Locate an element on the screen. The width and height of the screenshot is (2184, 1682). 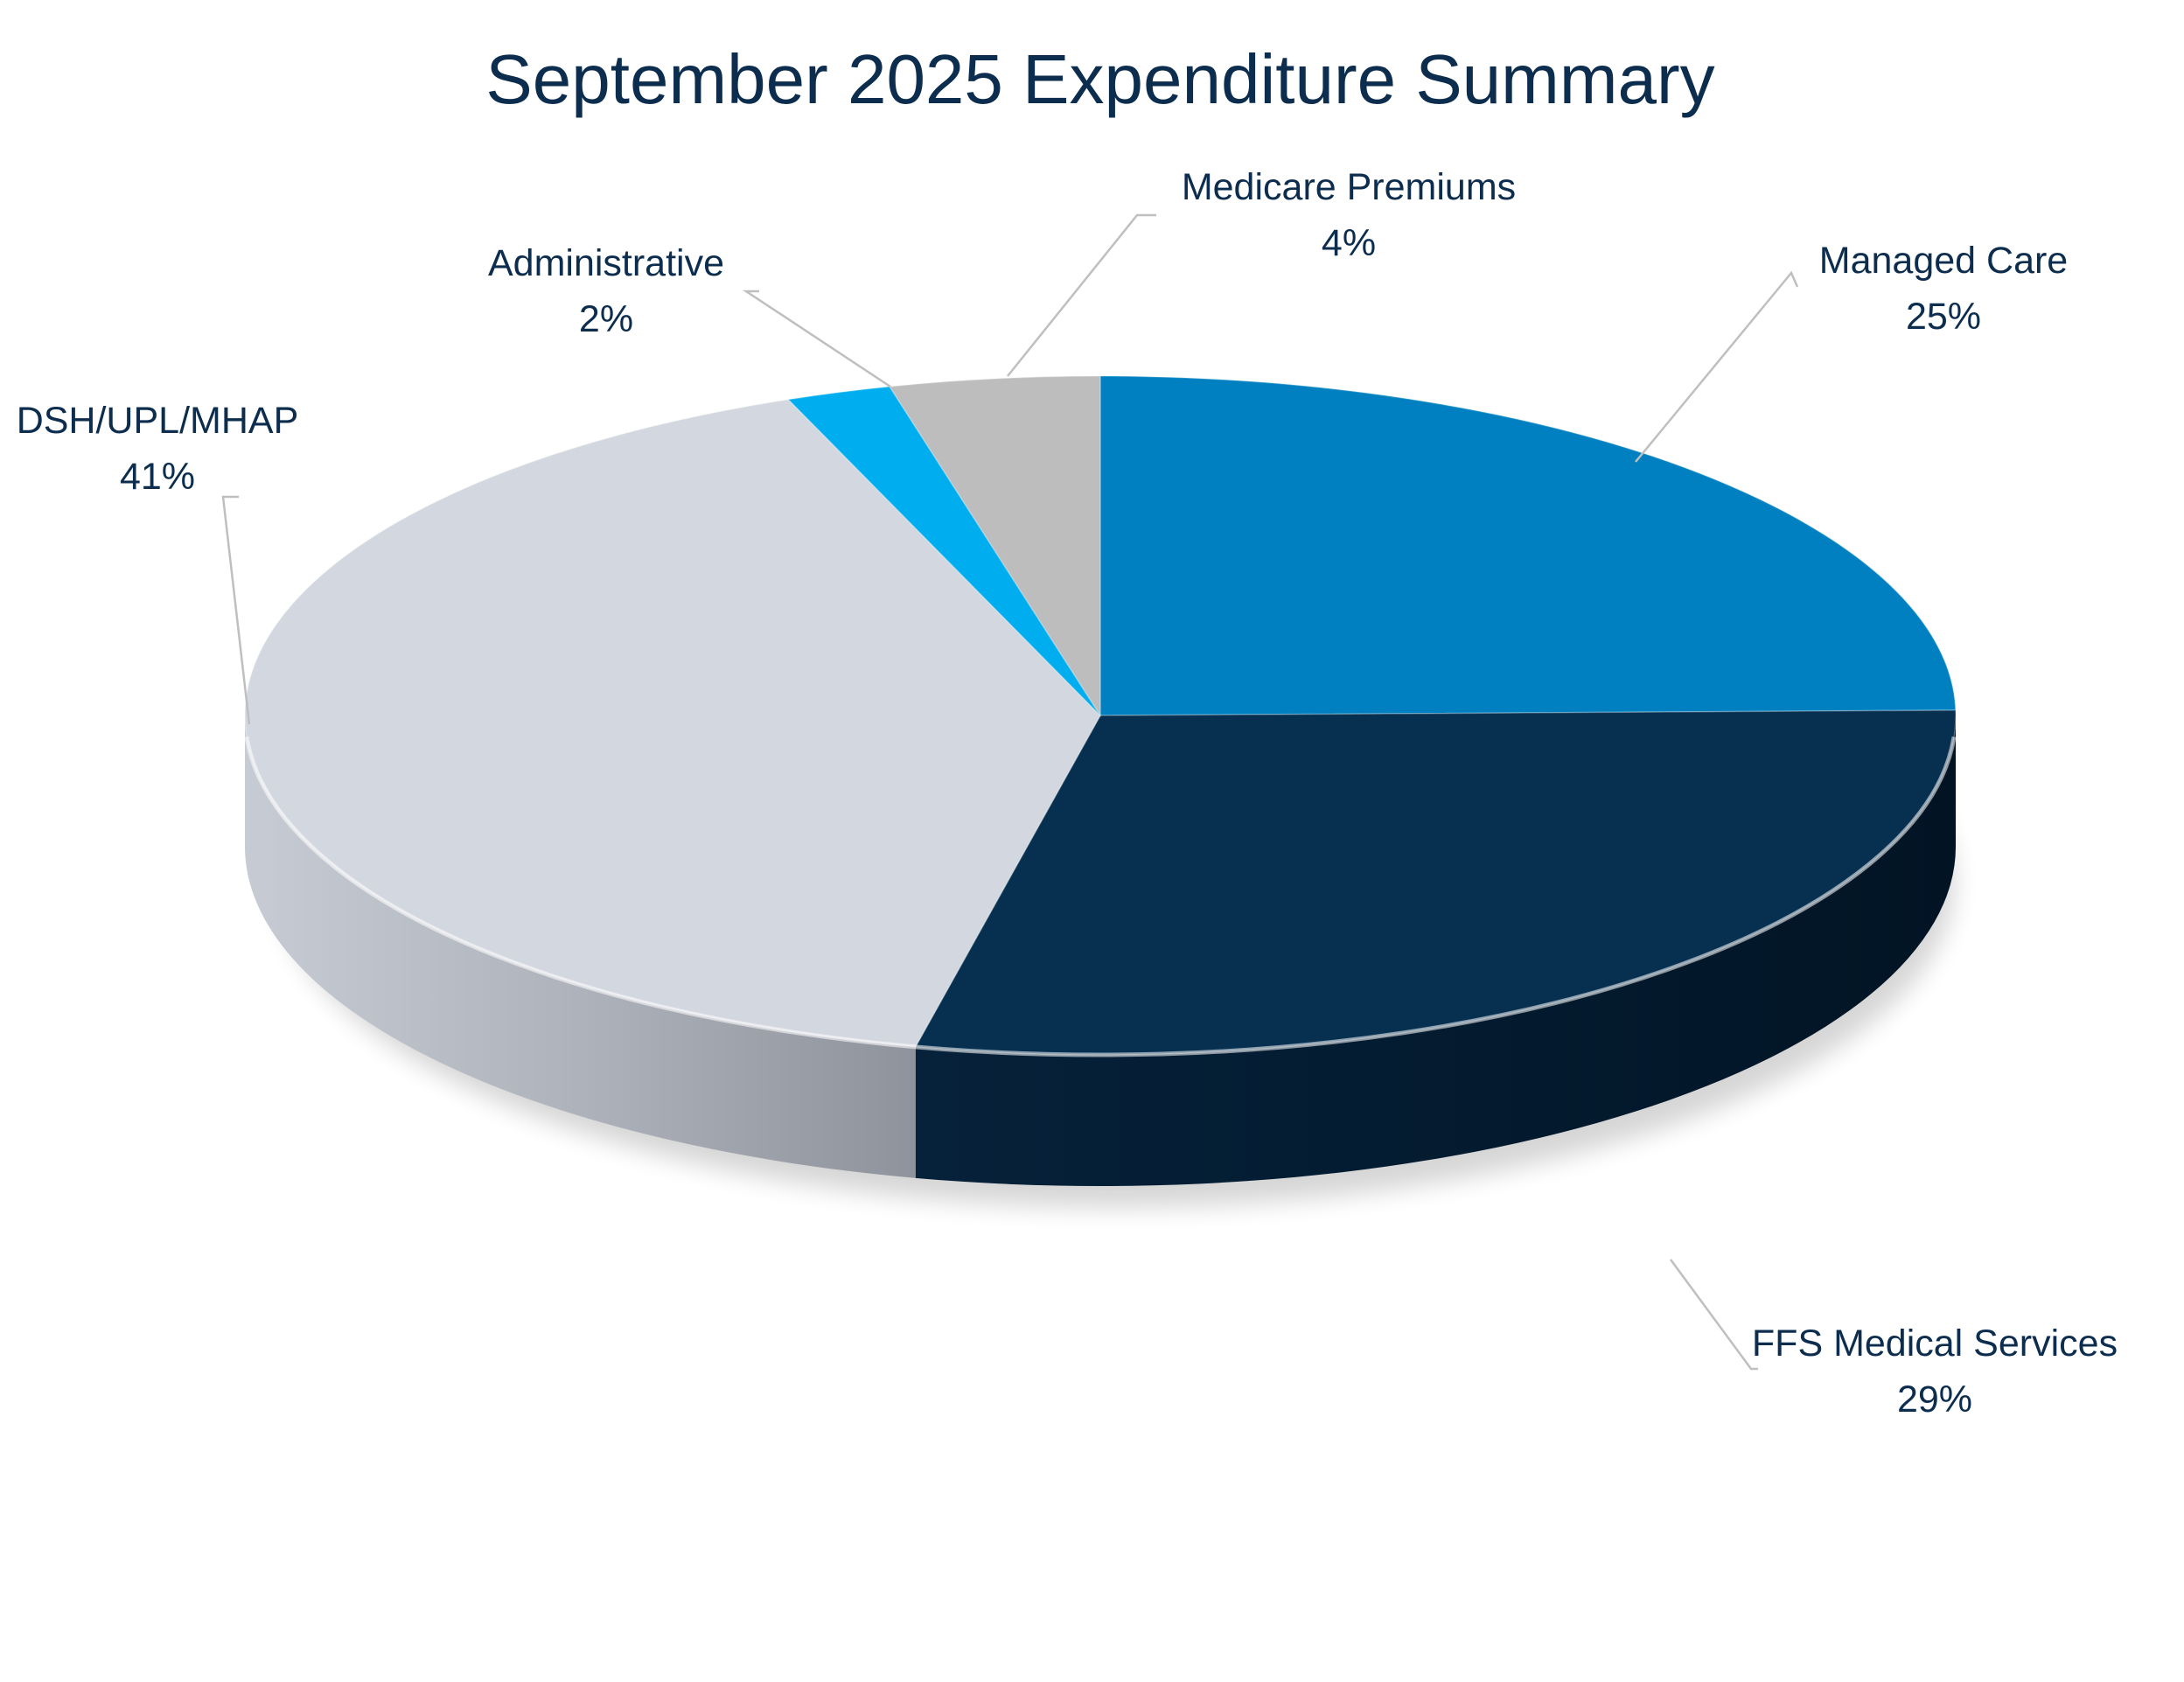
leader-line-dsh-upl-mhap is located at coordinates (236, 610).